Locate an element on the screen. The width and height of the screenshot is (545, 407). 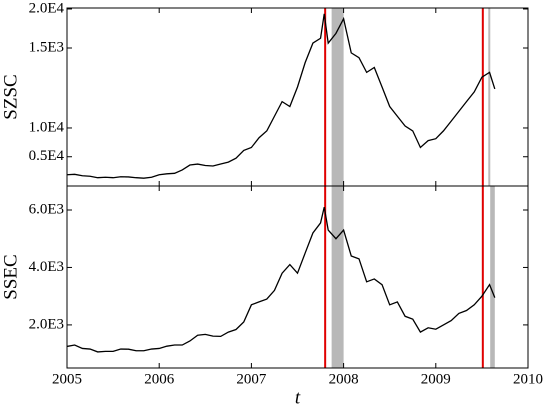
x-tick-label: 2007 is located at coordinates (251, 379).